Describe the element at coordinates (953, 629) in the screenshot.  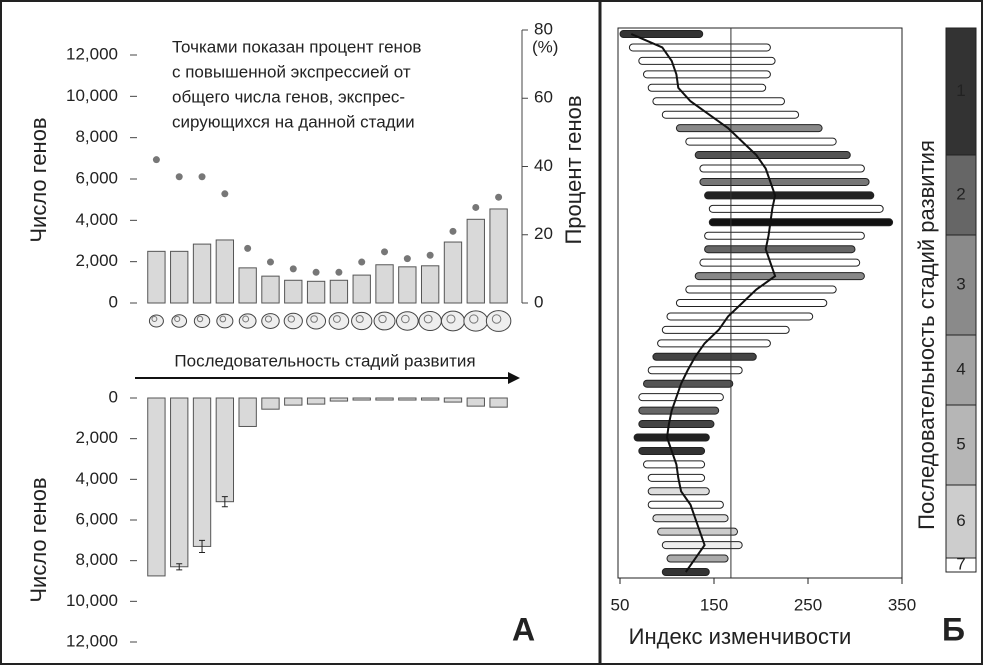
I see `panel-label: Б` at that location.